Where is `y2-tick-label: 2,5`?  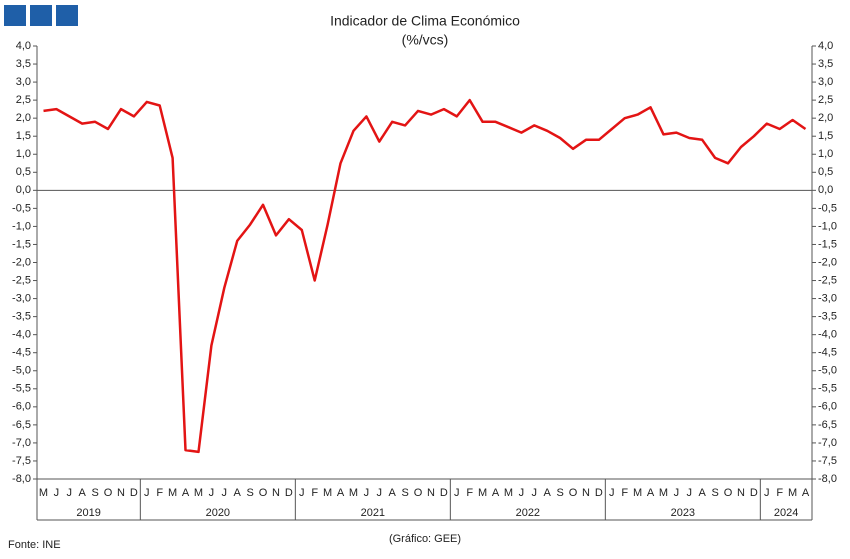 y2-tick-label: 2,5 is located at coordinates (825, 100).